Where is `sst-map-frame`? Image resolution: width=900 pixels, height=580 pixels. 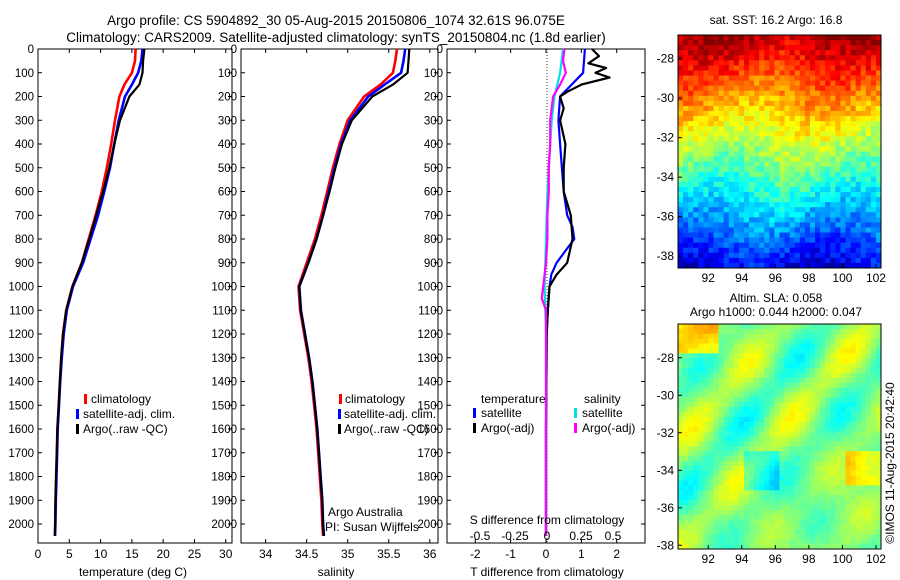 sst-map-frame is located at coordinates (779, 151).